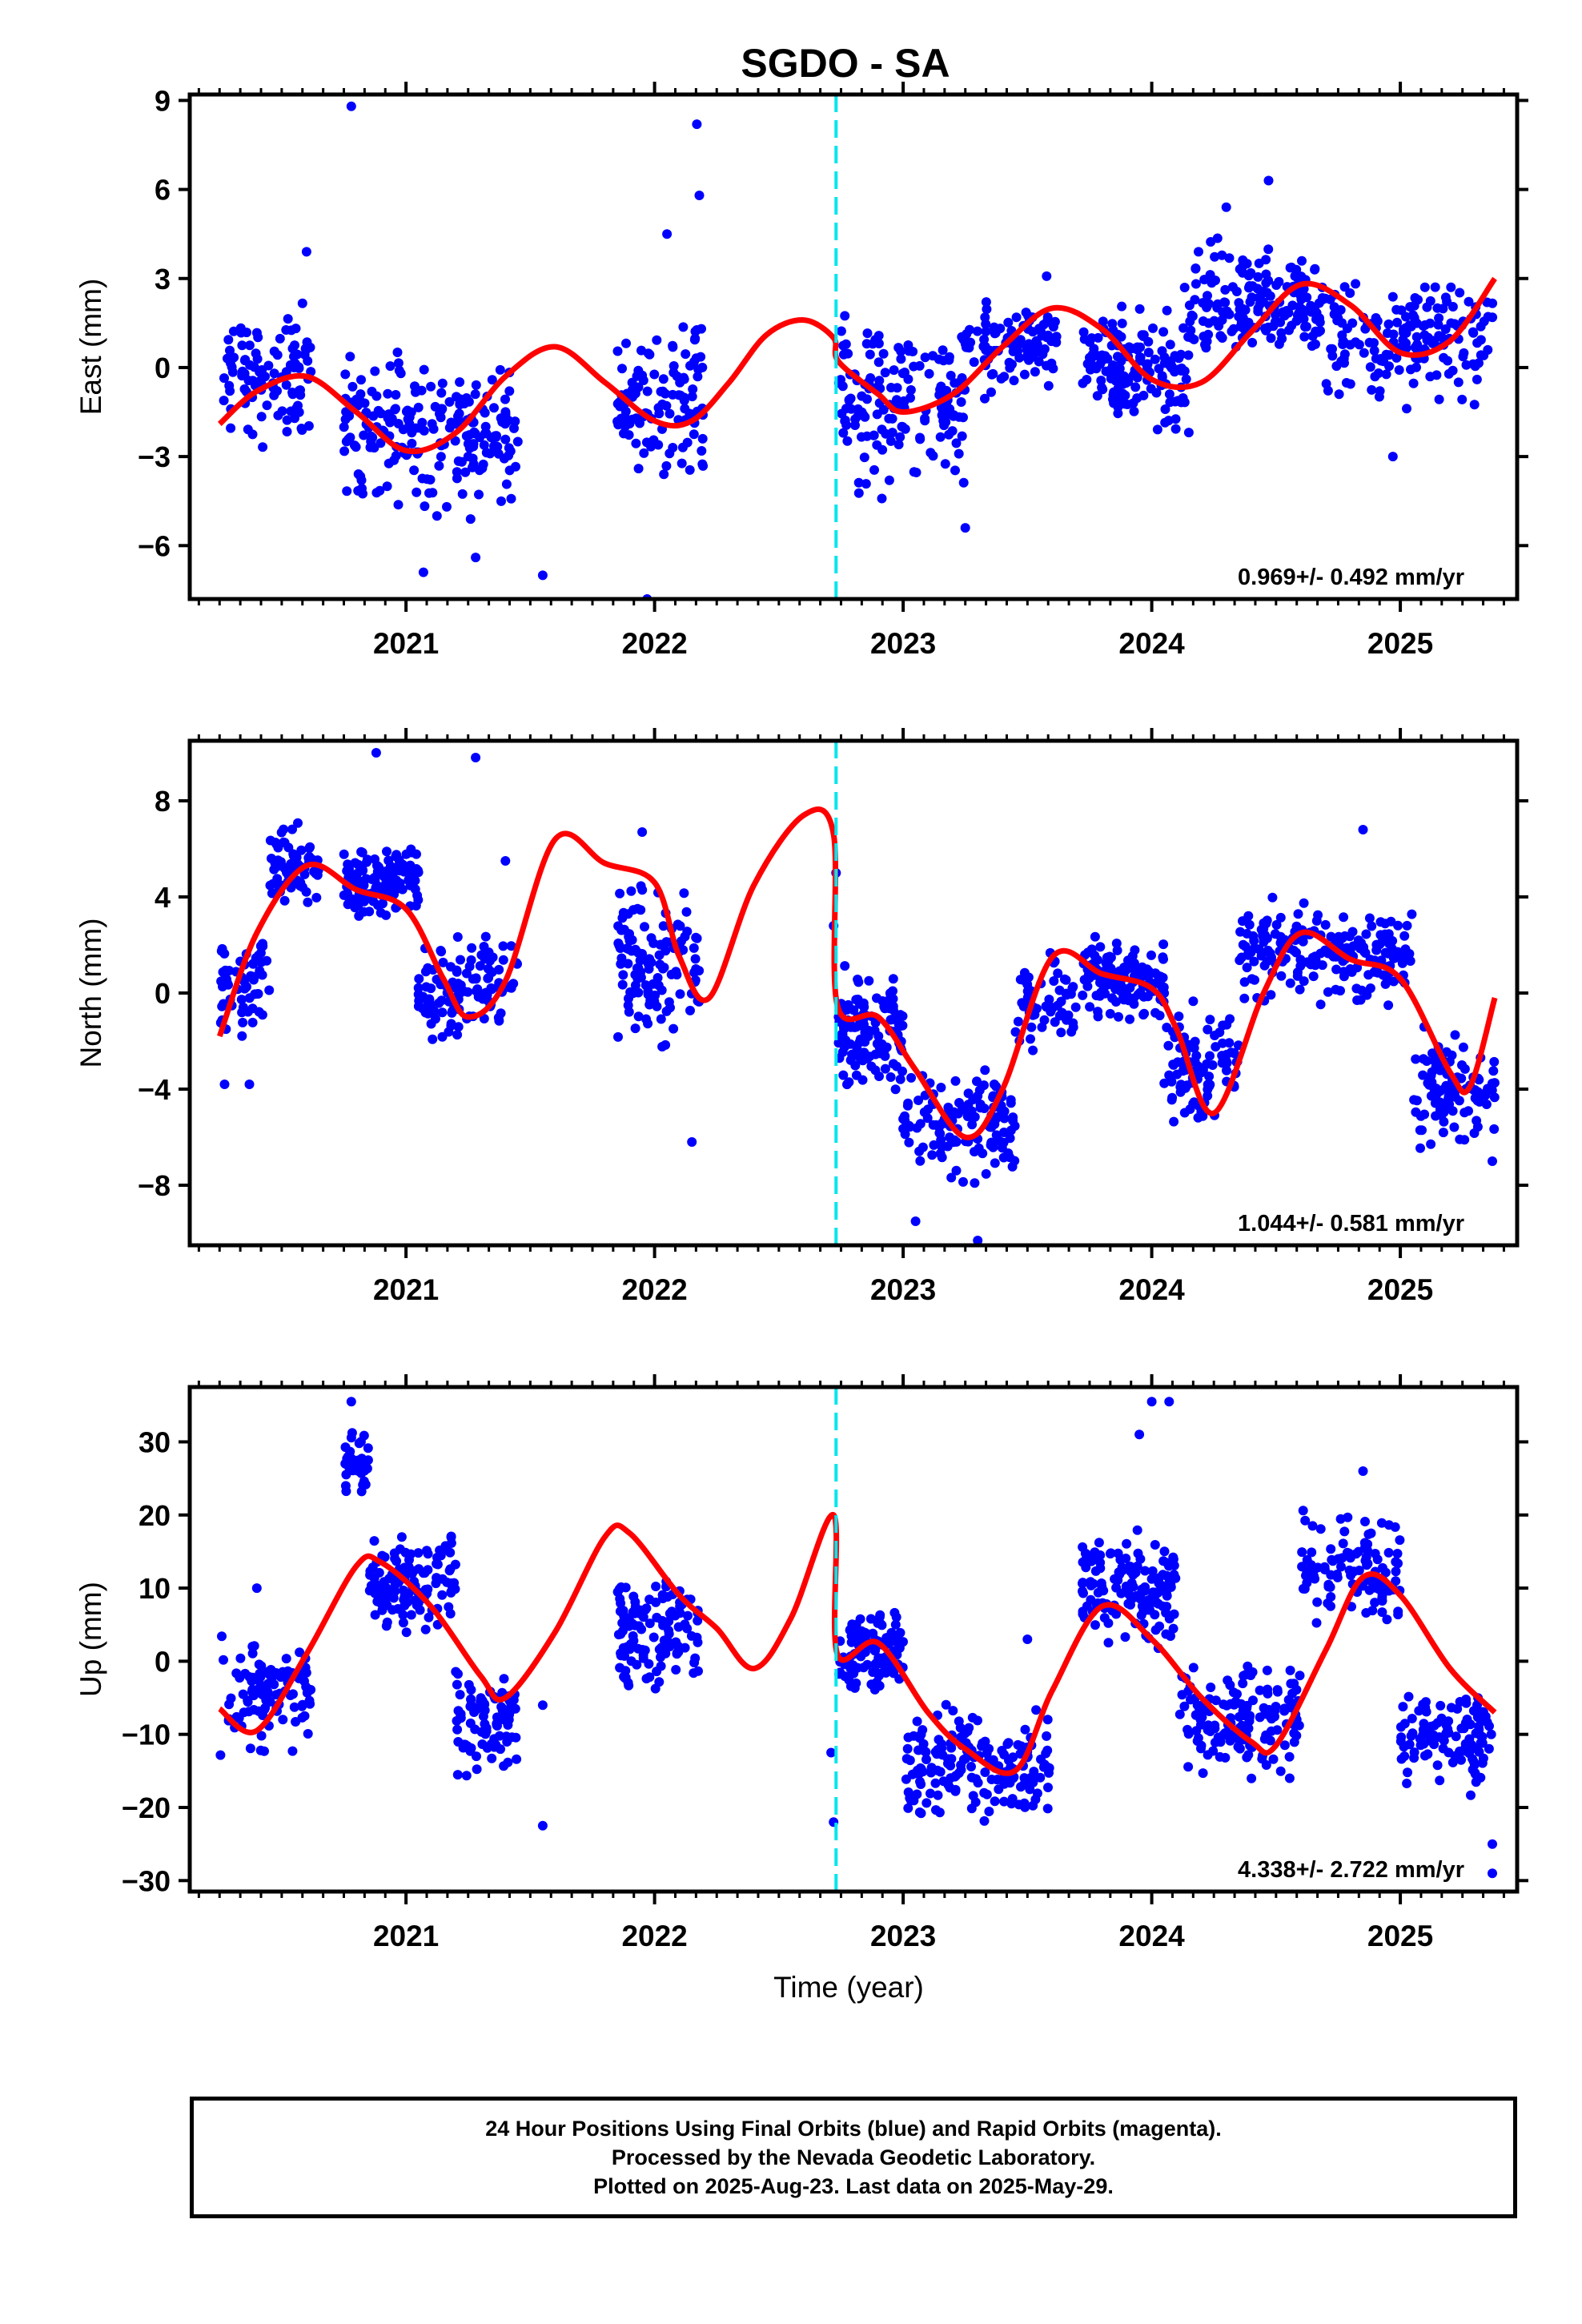 The image size is (1582, 2324). What do you see at coordinates (654, 1936) in the screenshot?
I see `up-x-tick-label: 2022` at bounding box center [654, 1936].